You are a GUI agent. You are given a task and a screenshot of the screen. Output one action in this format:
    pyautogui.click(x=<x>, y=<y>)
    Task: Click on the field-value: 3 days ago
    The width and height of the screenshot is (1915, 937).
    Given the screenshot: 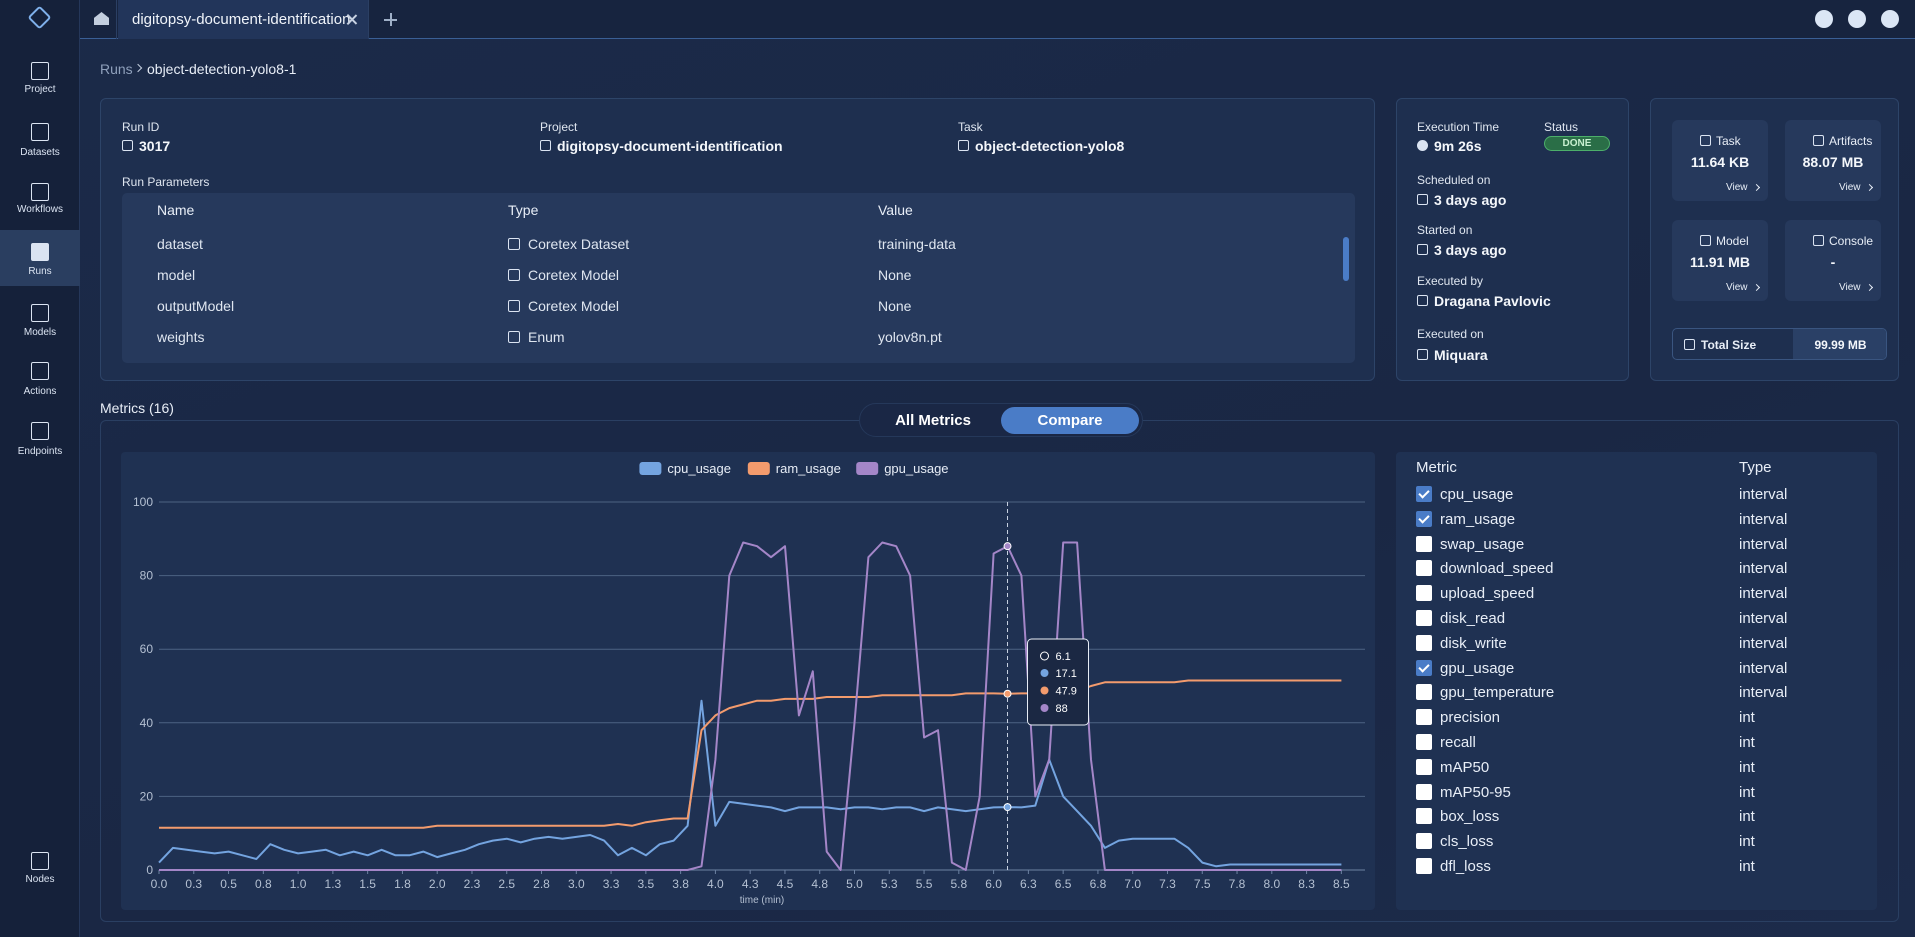 What is the action you would take?
    pyautogui.click(x=1470, y=200)
    